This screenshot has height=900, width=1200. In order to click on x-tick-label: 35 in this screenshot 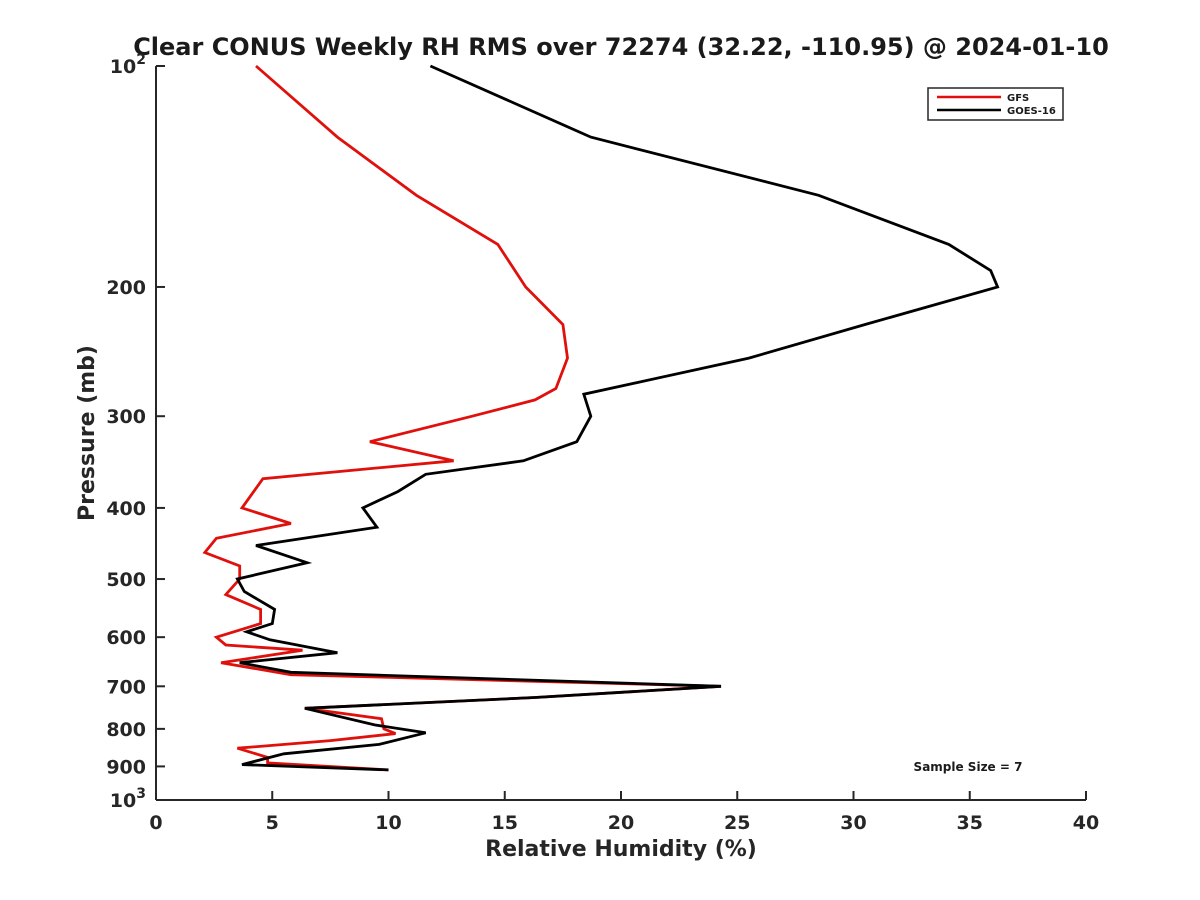, I will do `click(970, 823)`.